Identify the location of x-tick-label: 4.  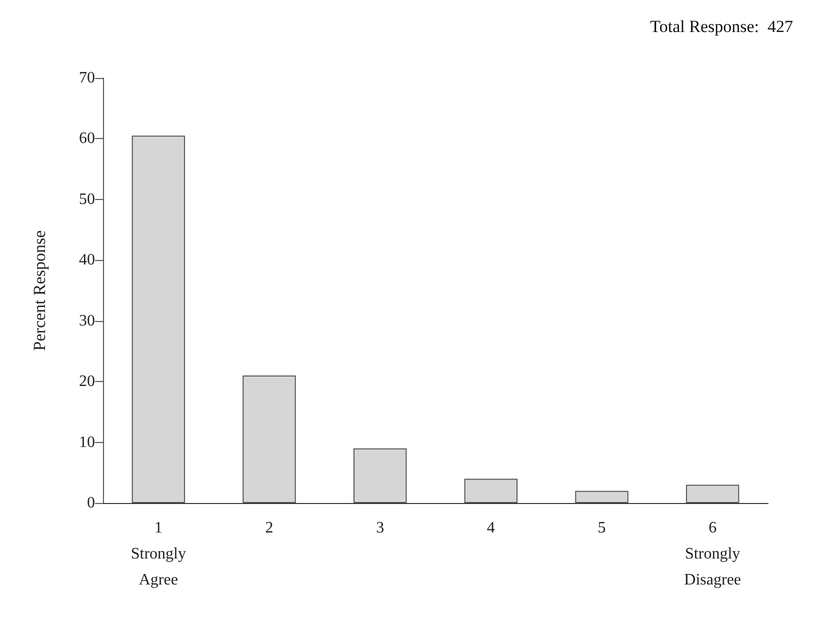
(490, 528).